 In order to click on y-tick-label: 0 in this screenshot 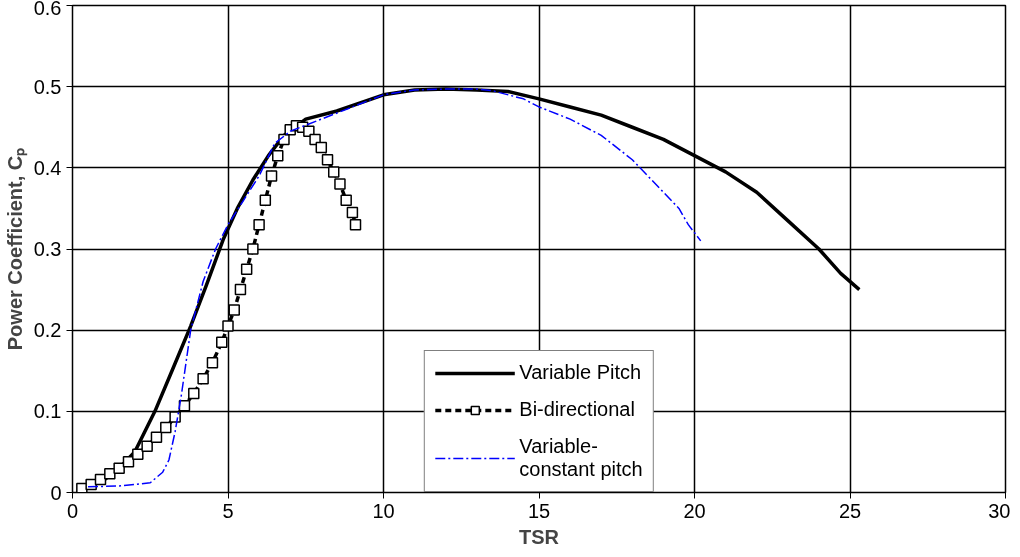, I will do `click(56, 492)`.